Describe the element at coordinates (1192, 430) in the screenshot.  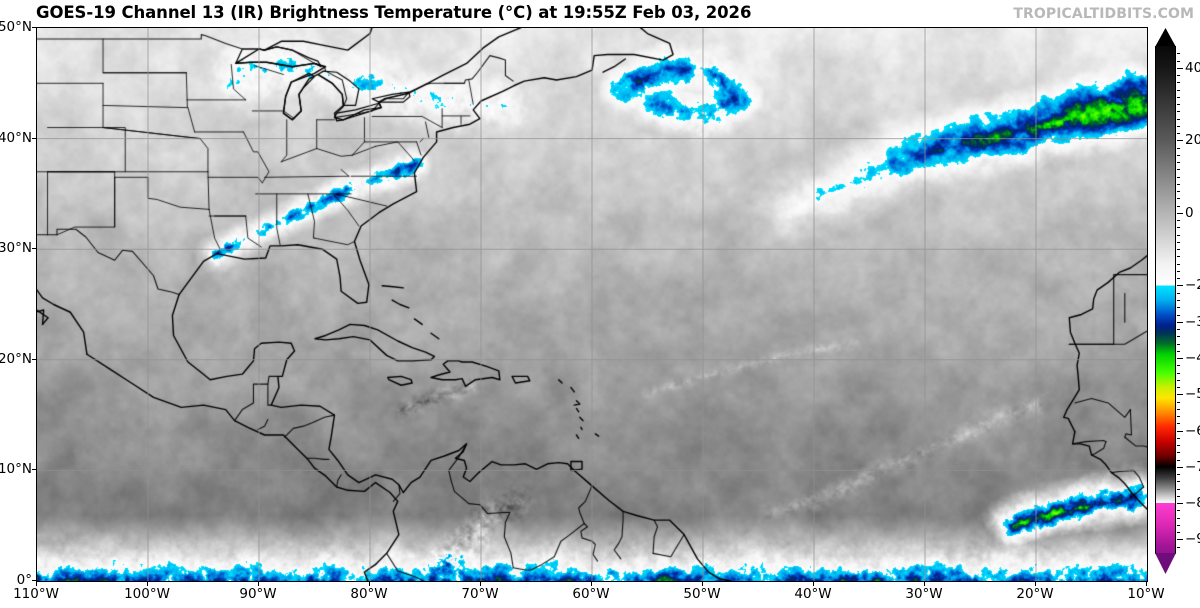
I see `colorbar-tick-label-7: −60` at that location.